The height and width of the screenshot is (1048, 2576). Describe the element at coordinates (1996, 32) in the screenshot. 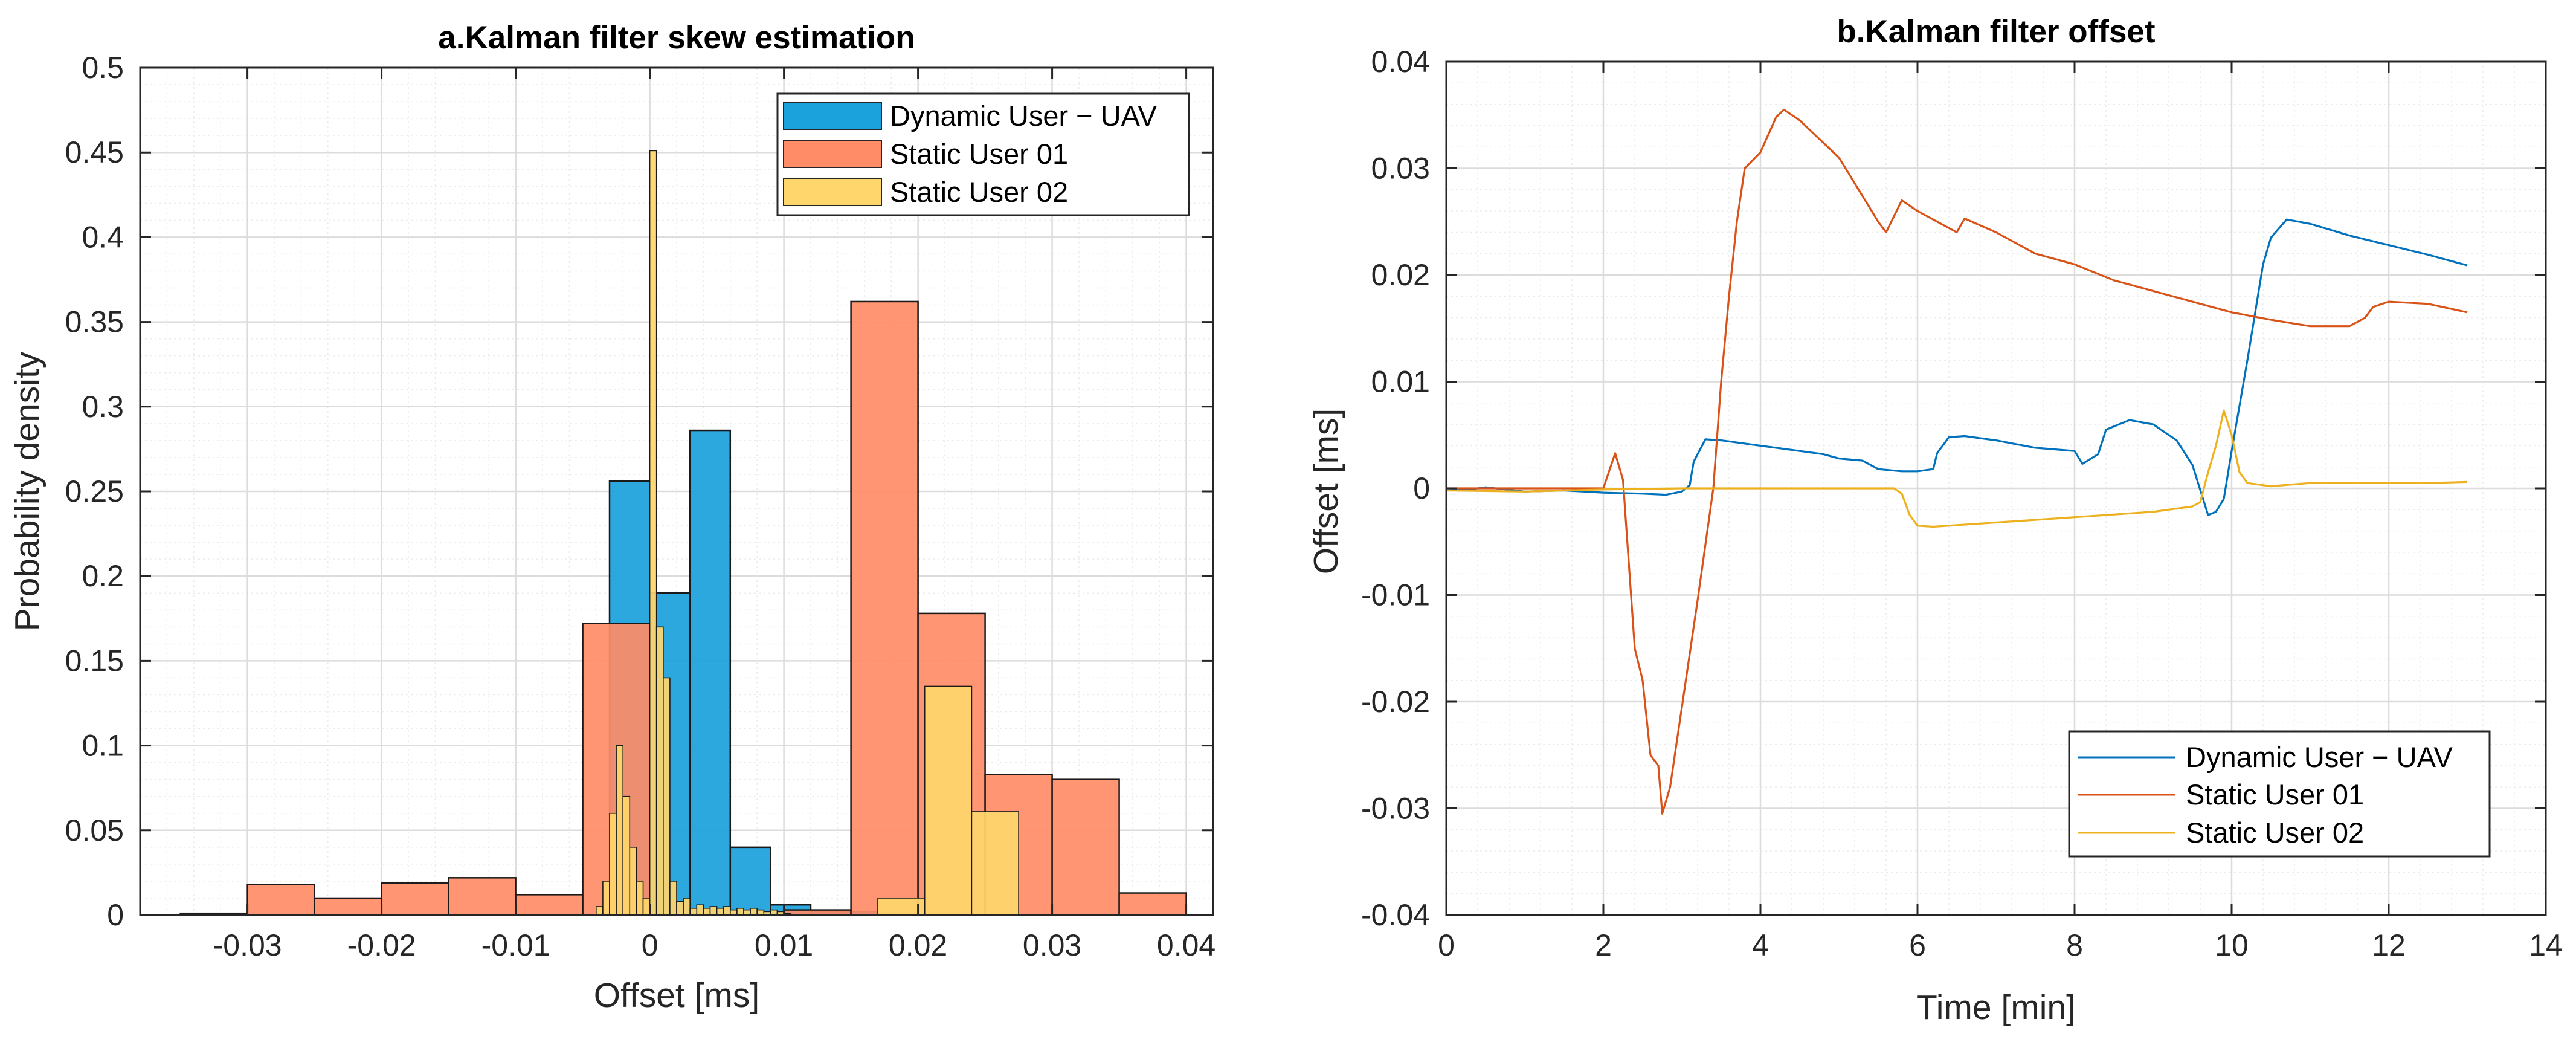

I see `line-chart-title: b.Kalman filter offset` at that location.